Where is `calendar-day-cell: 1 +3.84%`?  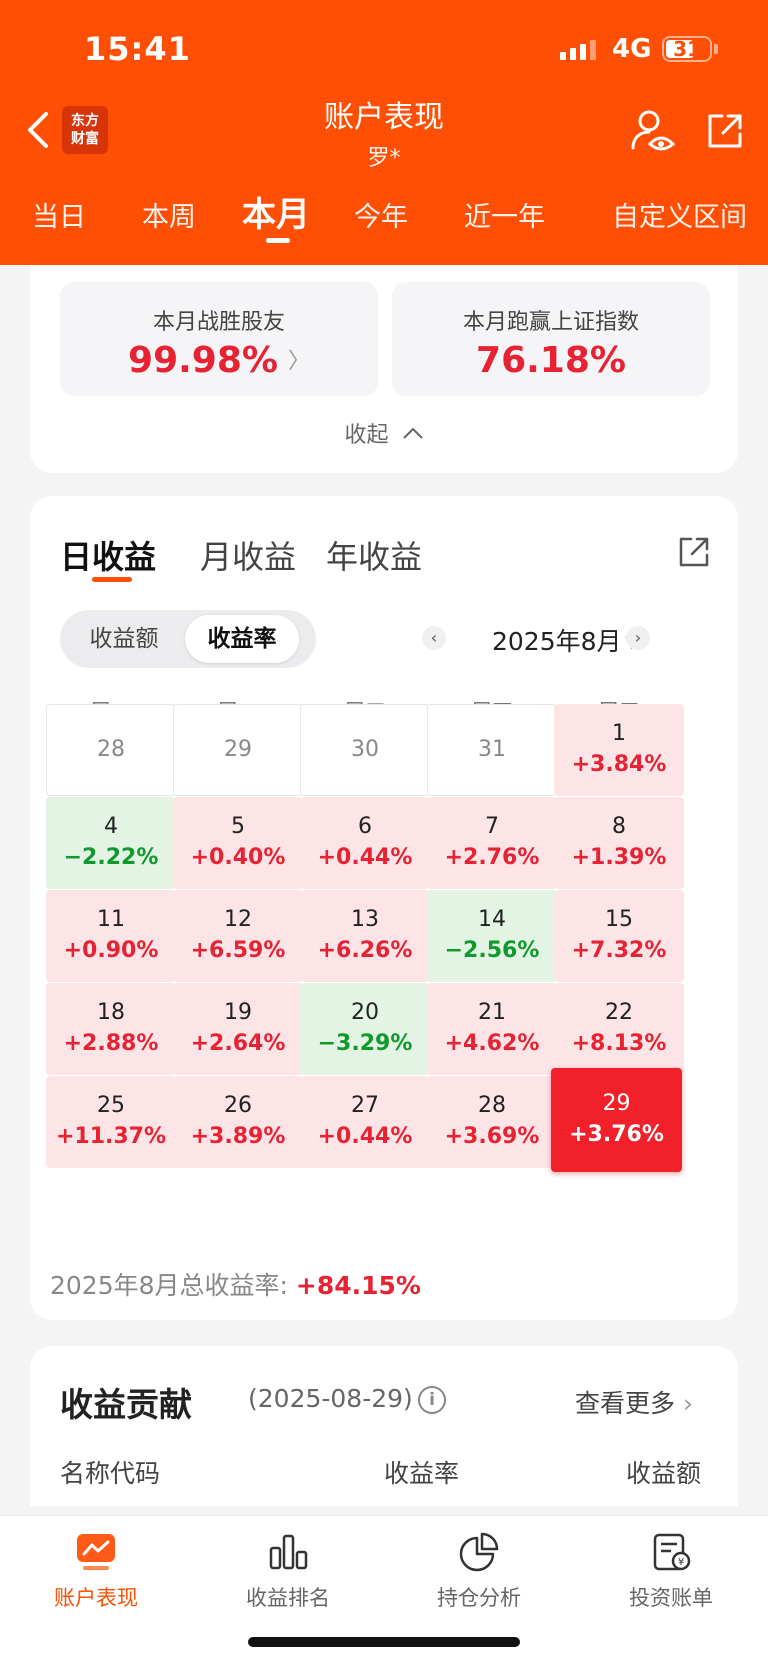 calendar-day-cell: 1 +3.84% is located at coordinates (619, 750).